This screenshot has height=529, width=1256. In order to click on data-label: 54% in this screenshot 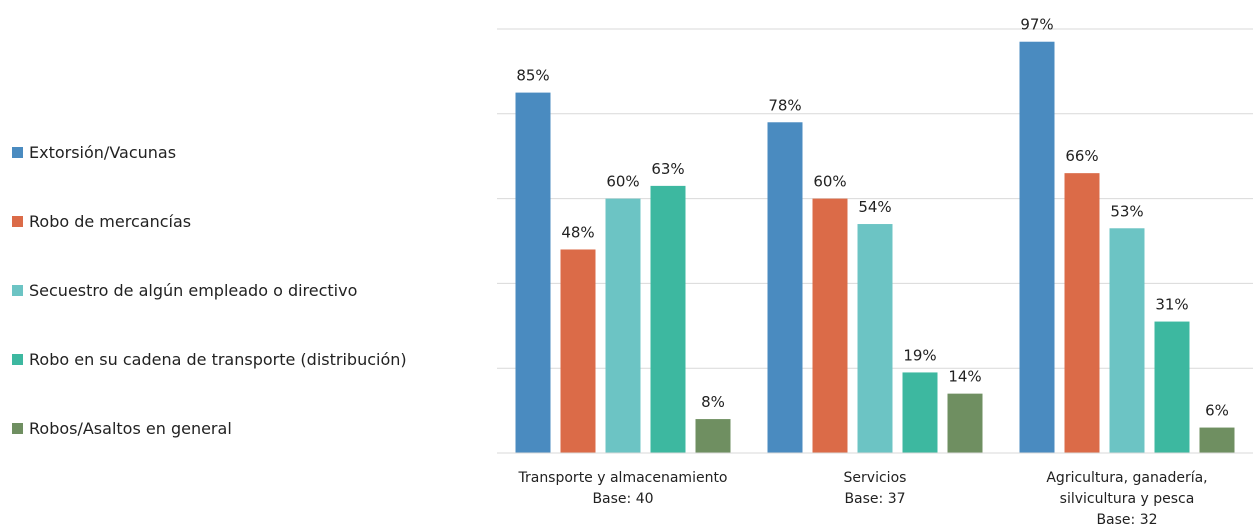, I will do `click(874, 207)`.